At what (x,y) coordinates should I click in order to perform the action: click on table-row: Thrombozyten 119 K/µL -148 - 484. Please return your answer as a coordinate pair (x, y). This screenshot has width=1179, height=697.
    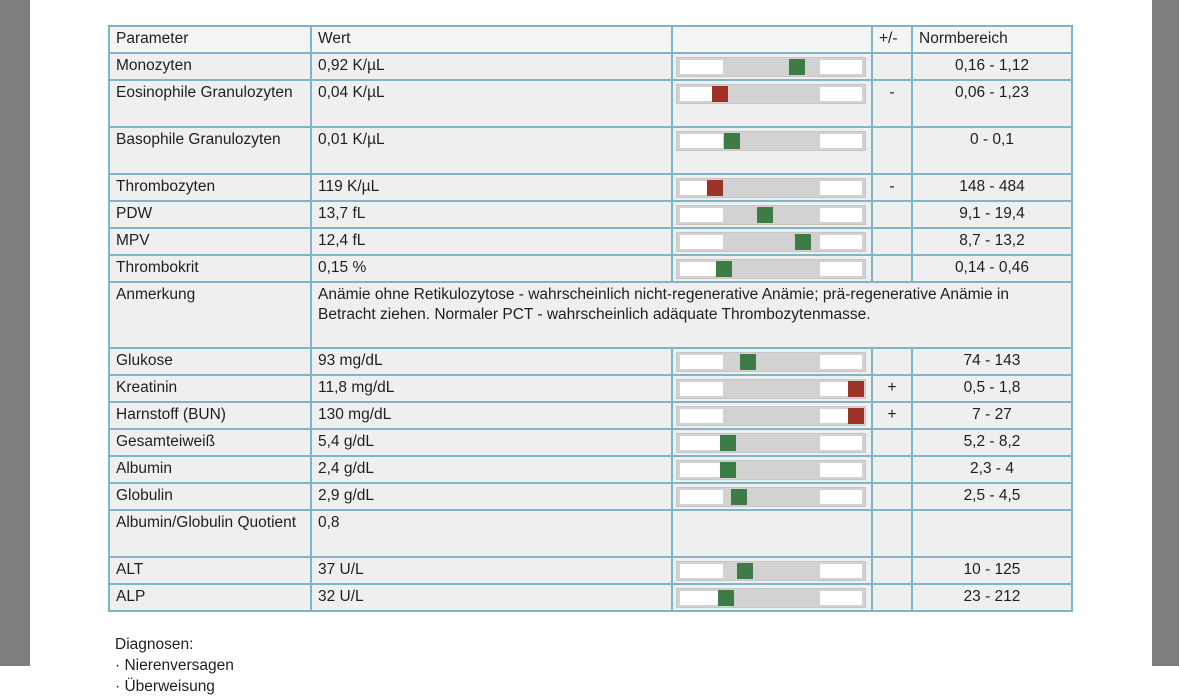
    Looking at the image, I should click on (590, 187).